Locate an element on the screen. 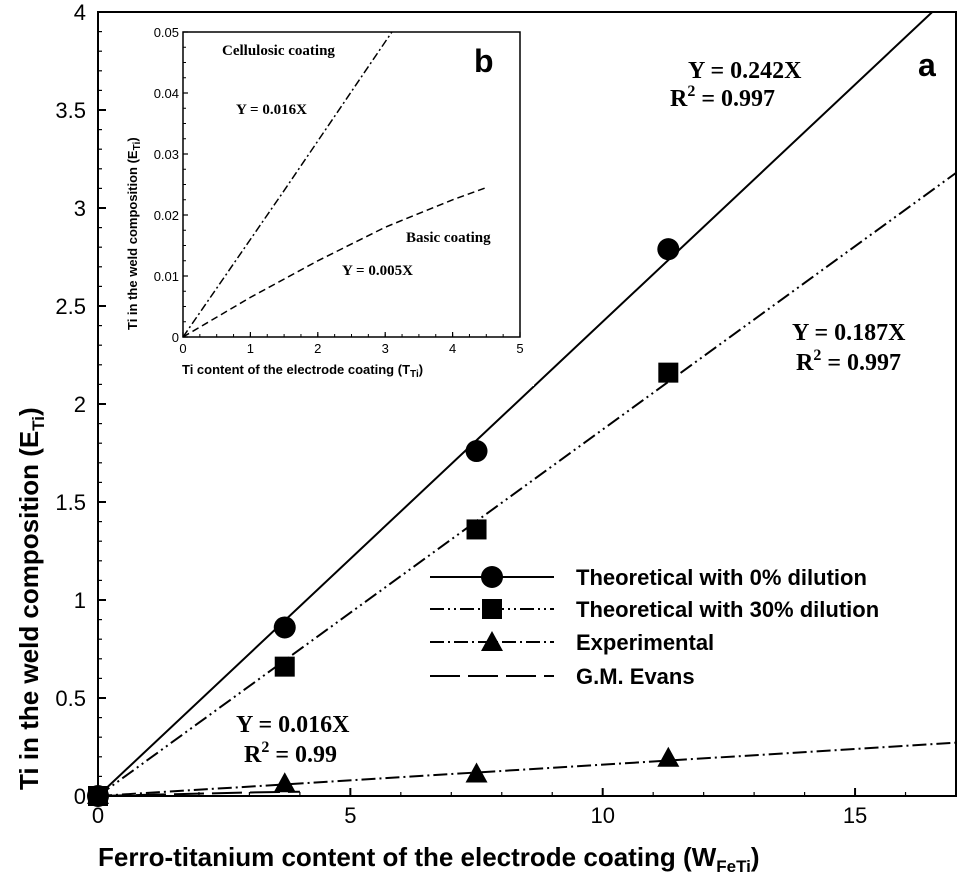  inset-x-tick-label: 4 is located at coordinates (452, 348).